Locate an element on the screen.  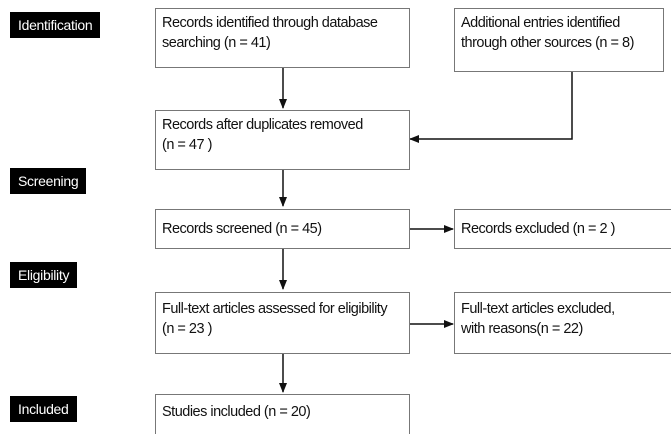
stage-label-screening: Screening is located at coordinates (48, 181).